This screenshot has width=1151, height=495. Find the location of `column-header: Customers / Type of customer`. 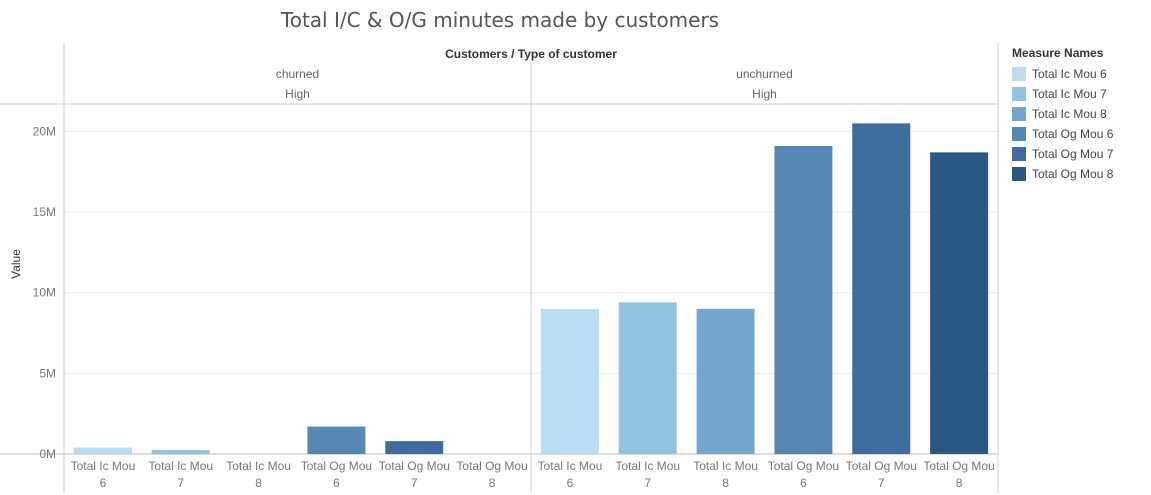

column-header: Customers / Type of customer is located at coordinates (531, 54).